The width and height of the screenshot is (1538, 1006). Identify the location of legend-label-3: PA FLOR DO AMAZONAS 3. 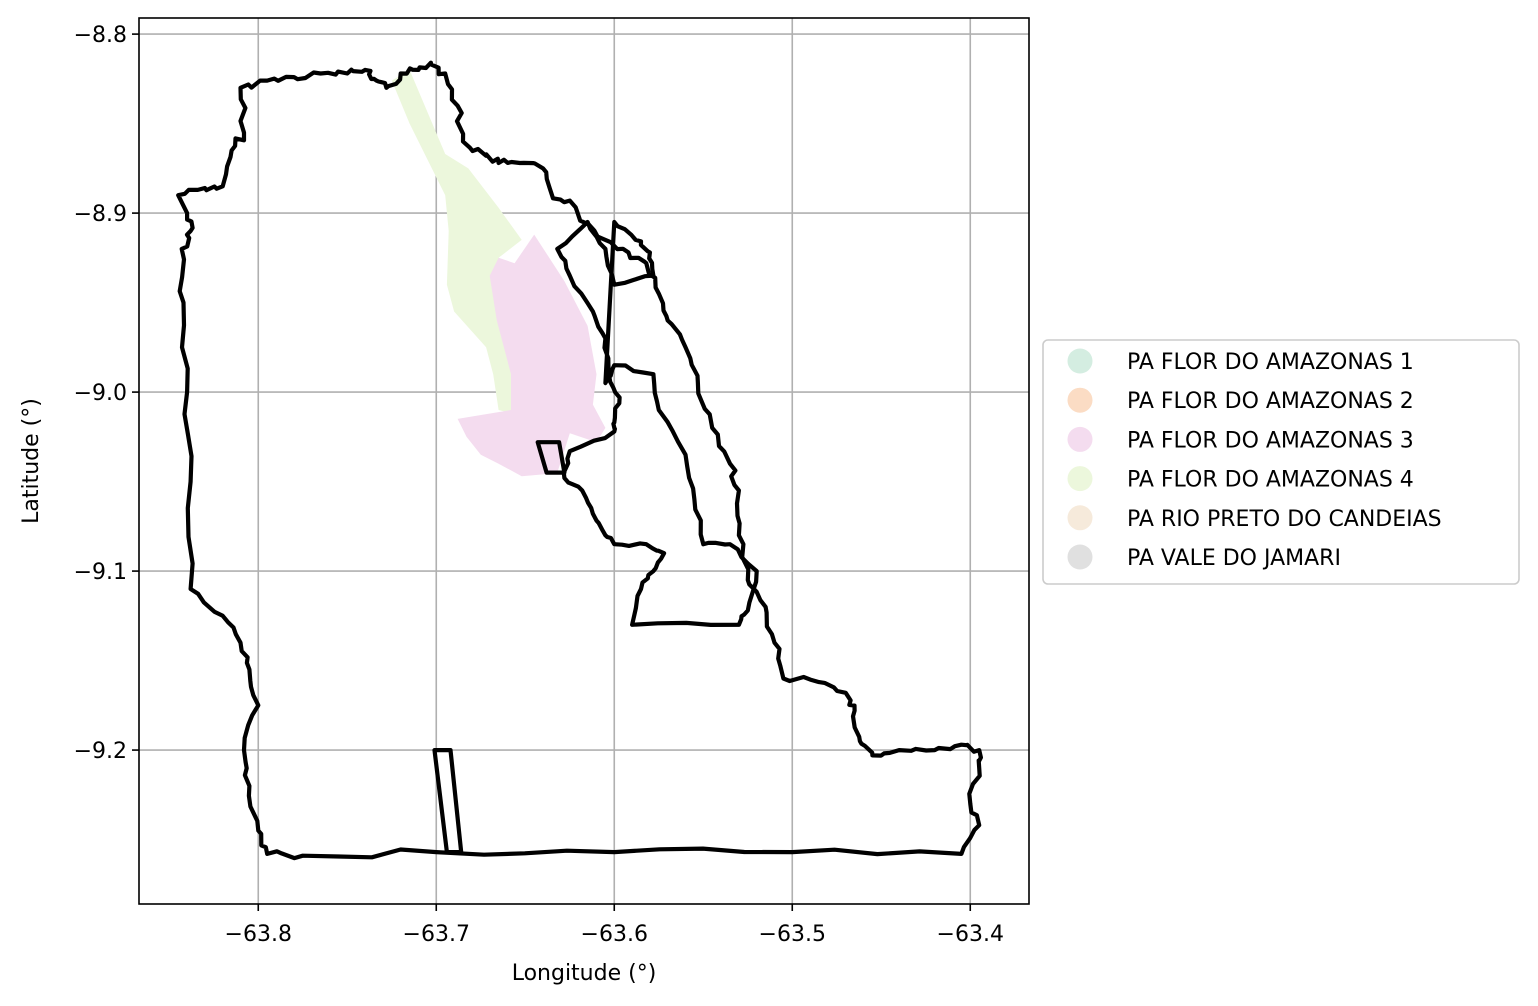
(1270, 440).